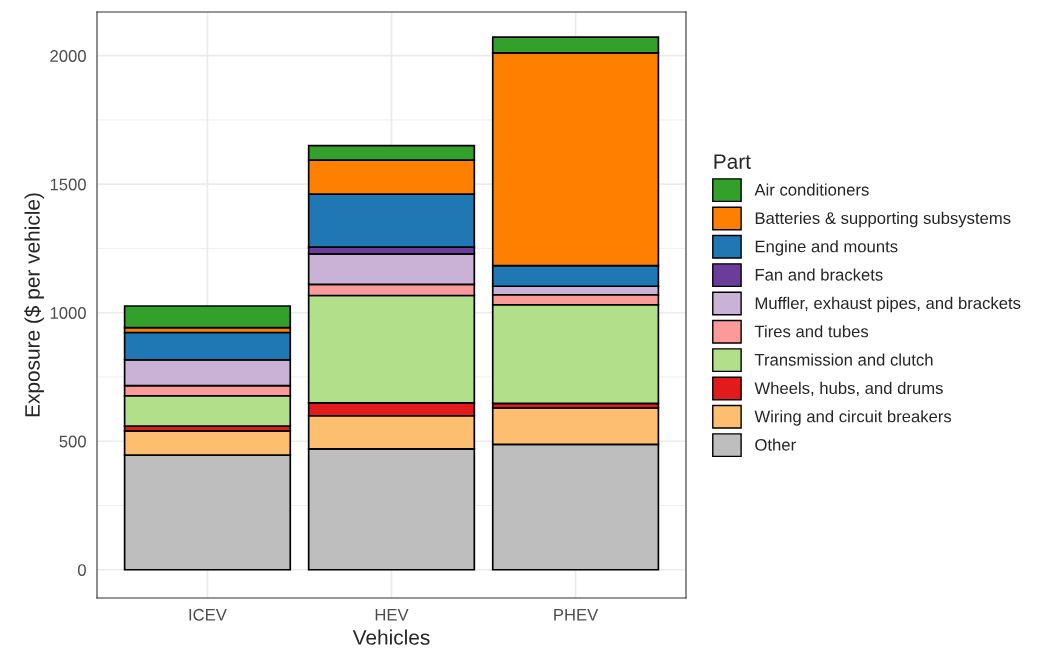 The image size is (1063, 654). Describe the element at coordinates (883, 219) in the screenshot. I see `legend-label: Batteries & supporting subsystems` at that location.